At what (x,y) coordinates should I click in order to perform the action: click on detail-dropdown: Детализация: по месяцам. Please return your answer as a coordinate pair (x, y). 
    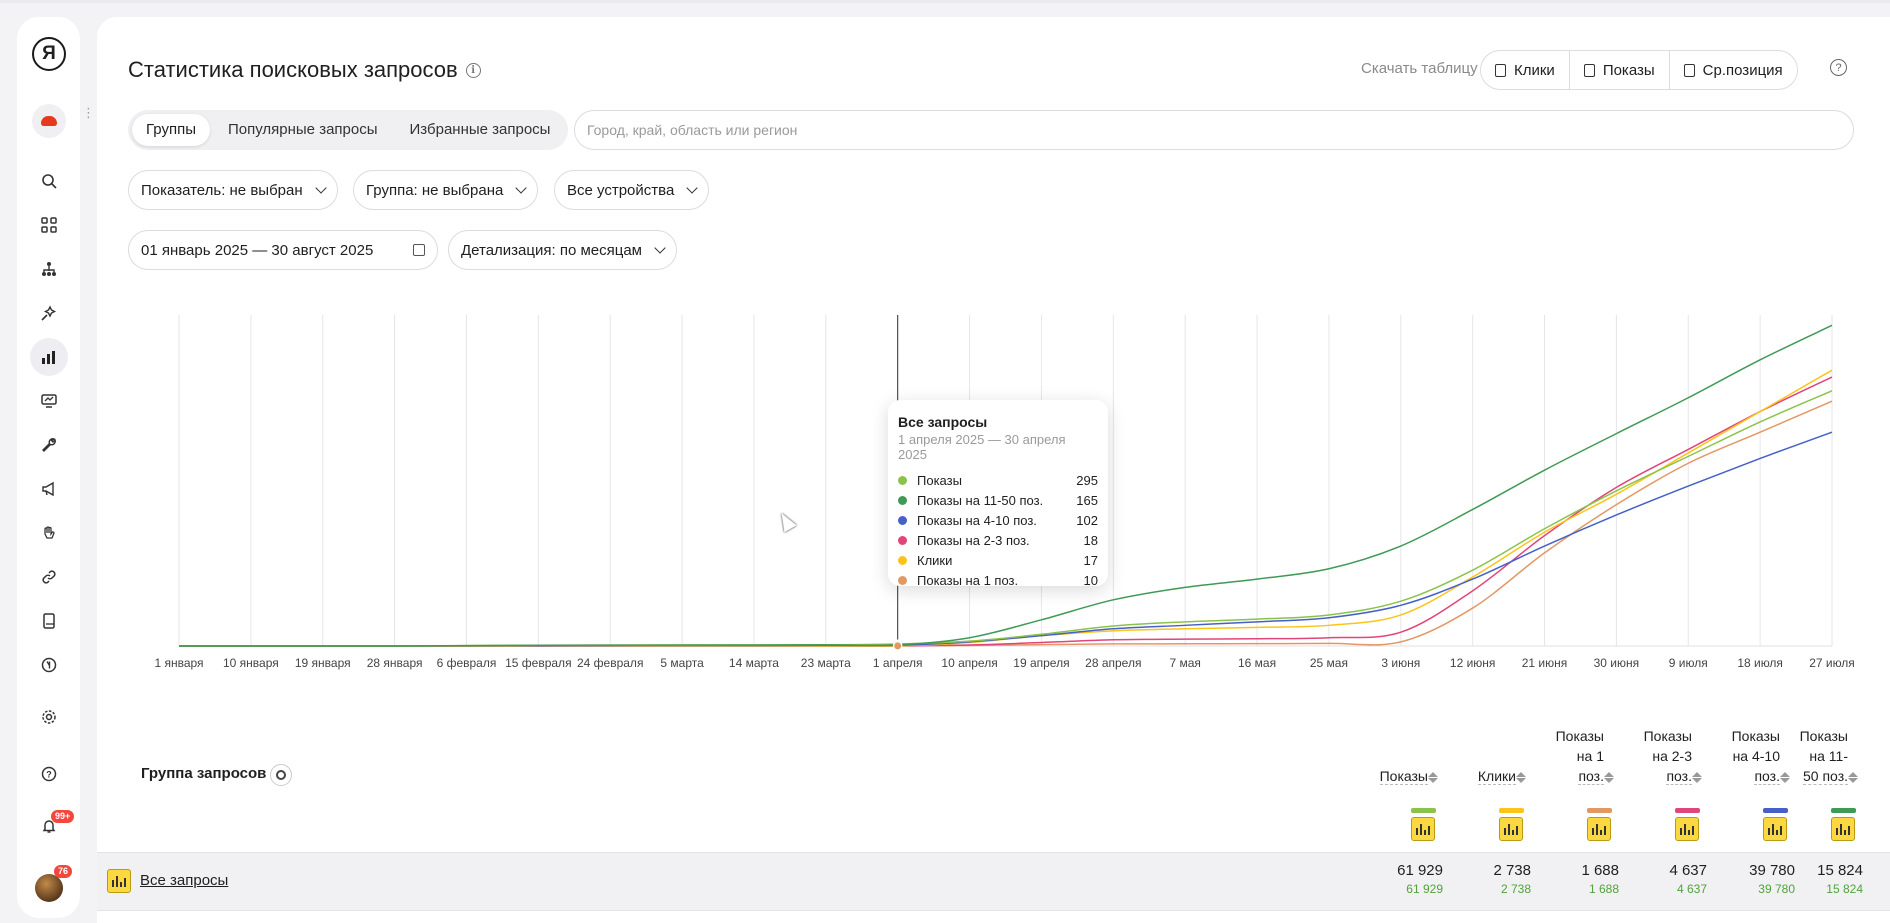
    Looking at the image, I should click on (562, 250).